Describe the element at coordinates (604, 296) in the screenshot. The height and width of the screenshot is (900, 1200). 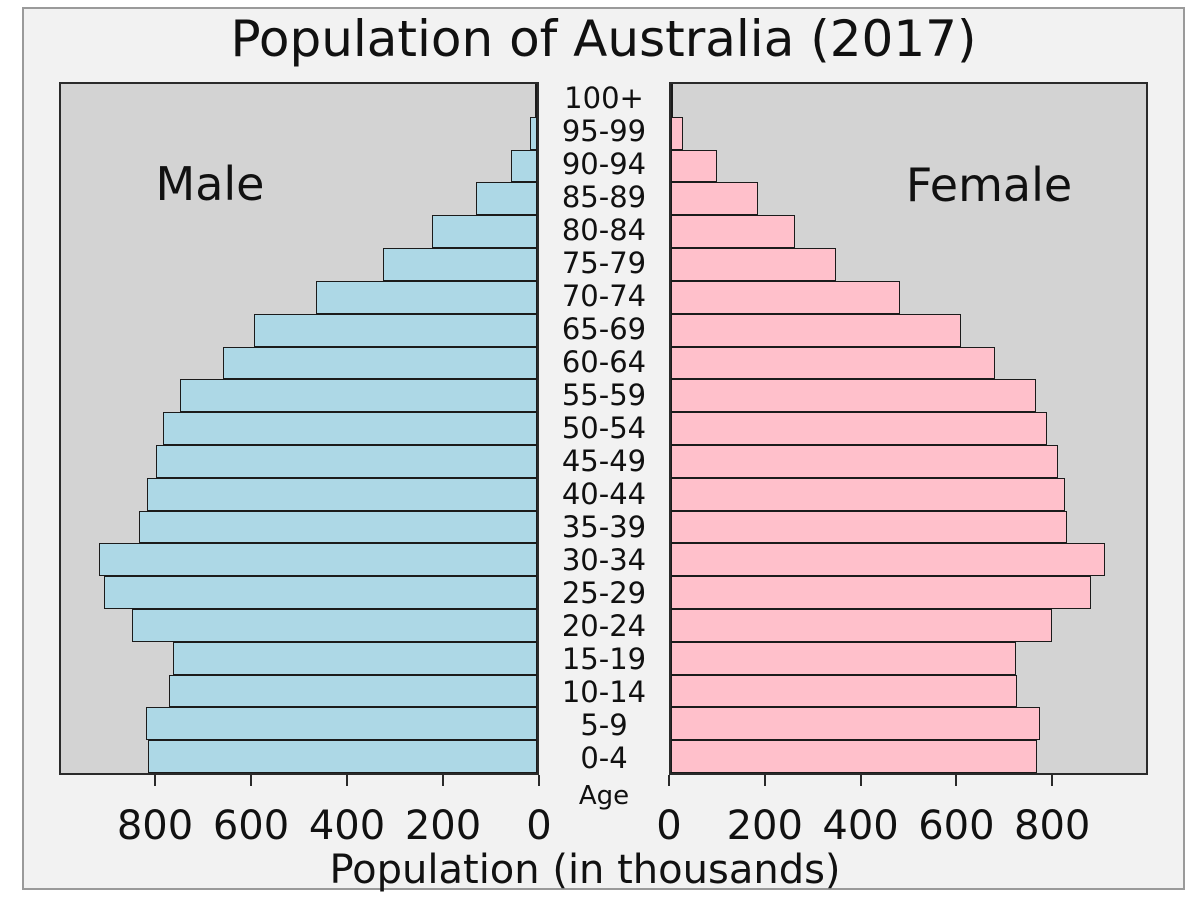
I see `age-label-70-74: 70-74` at that location.